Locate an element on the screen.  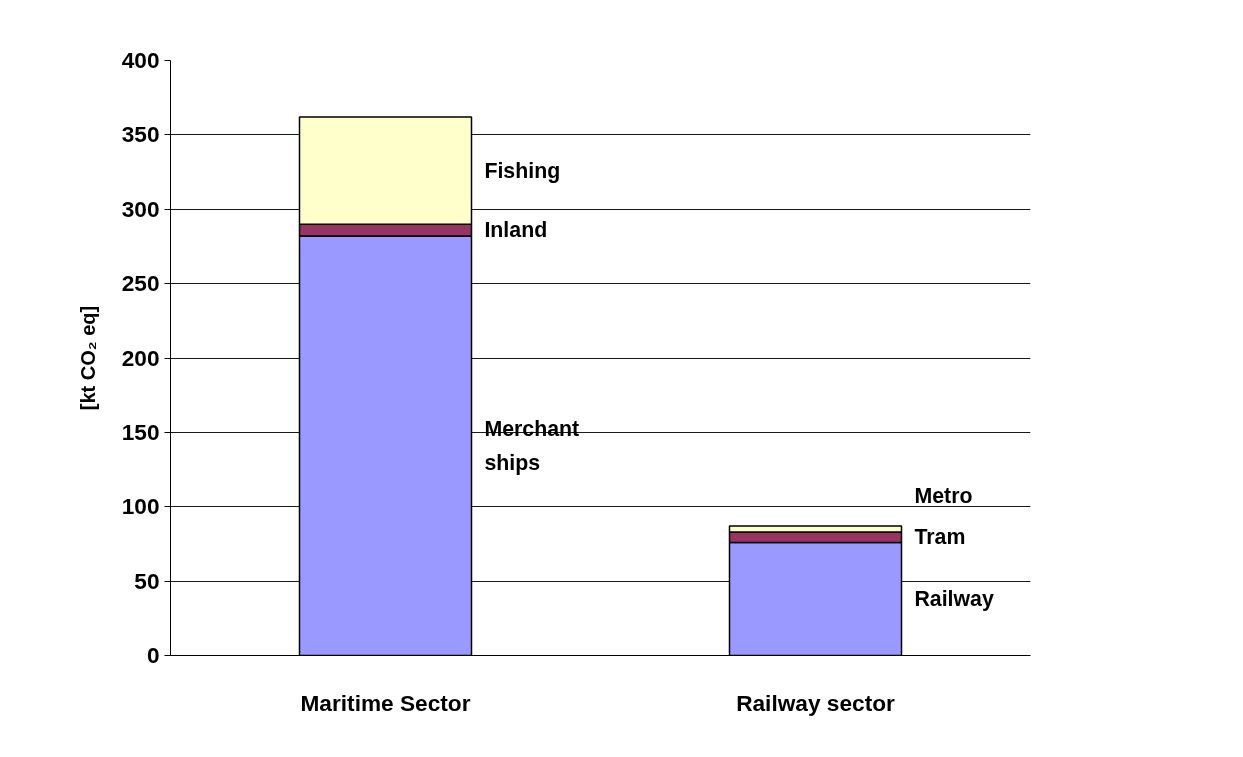
annotation: Fishing is located at coordinates (522, 170).